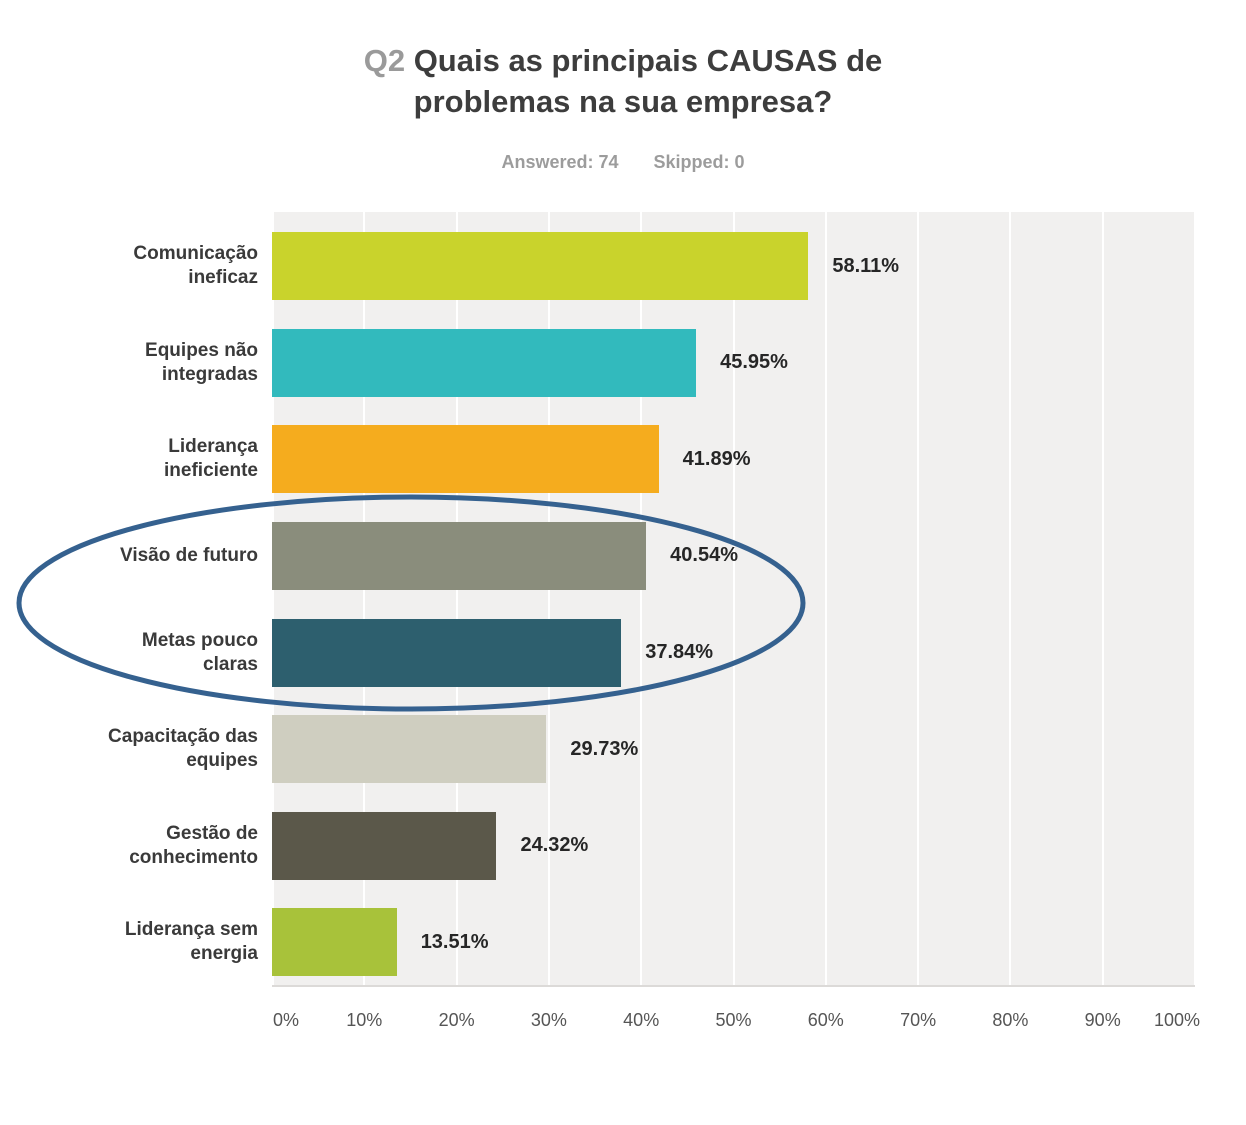 The image size is (1246, 1125). What do you see at coordinates (454, 941) in the screenshot?
I see `value-label: 13.51%` at bounding box center [454, 941].